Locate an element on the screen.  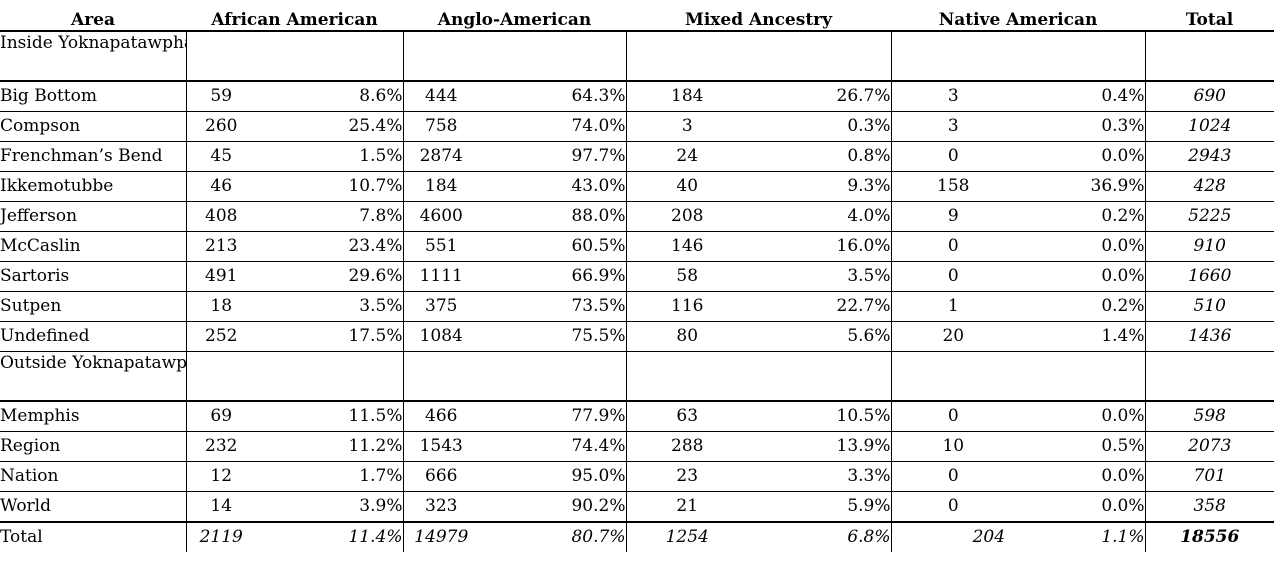
mixed-ancestry-percent: 5.6% is located at coordinates (820, 336).